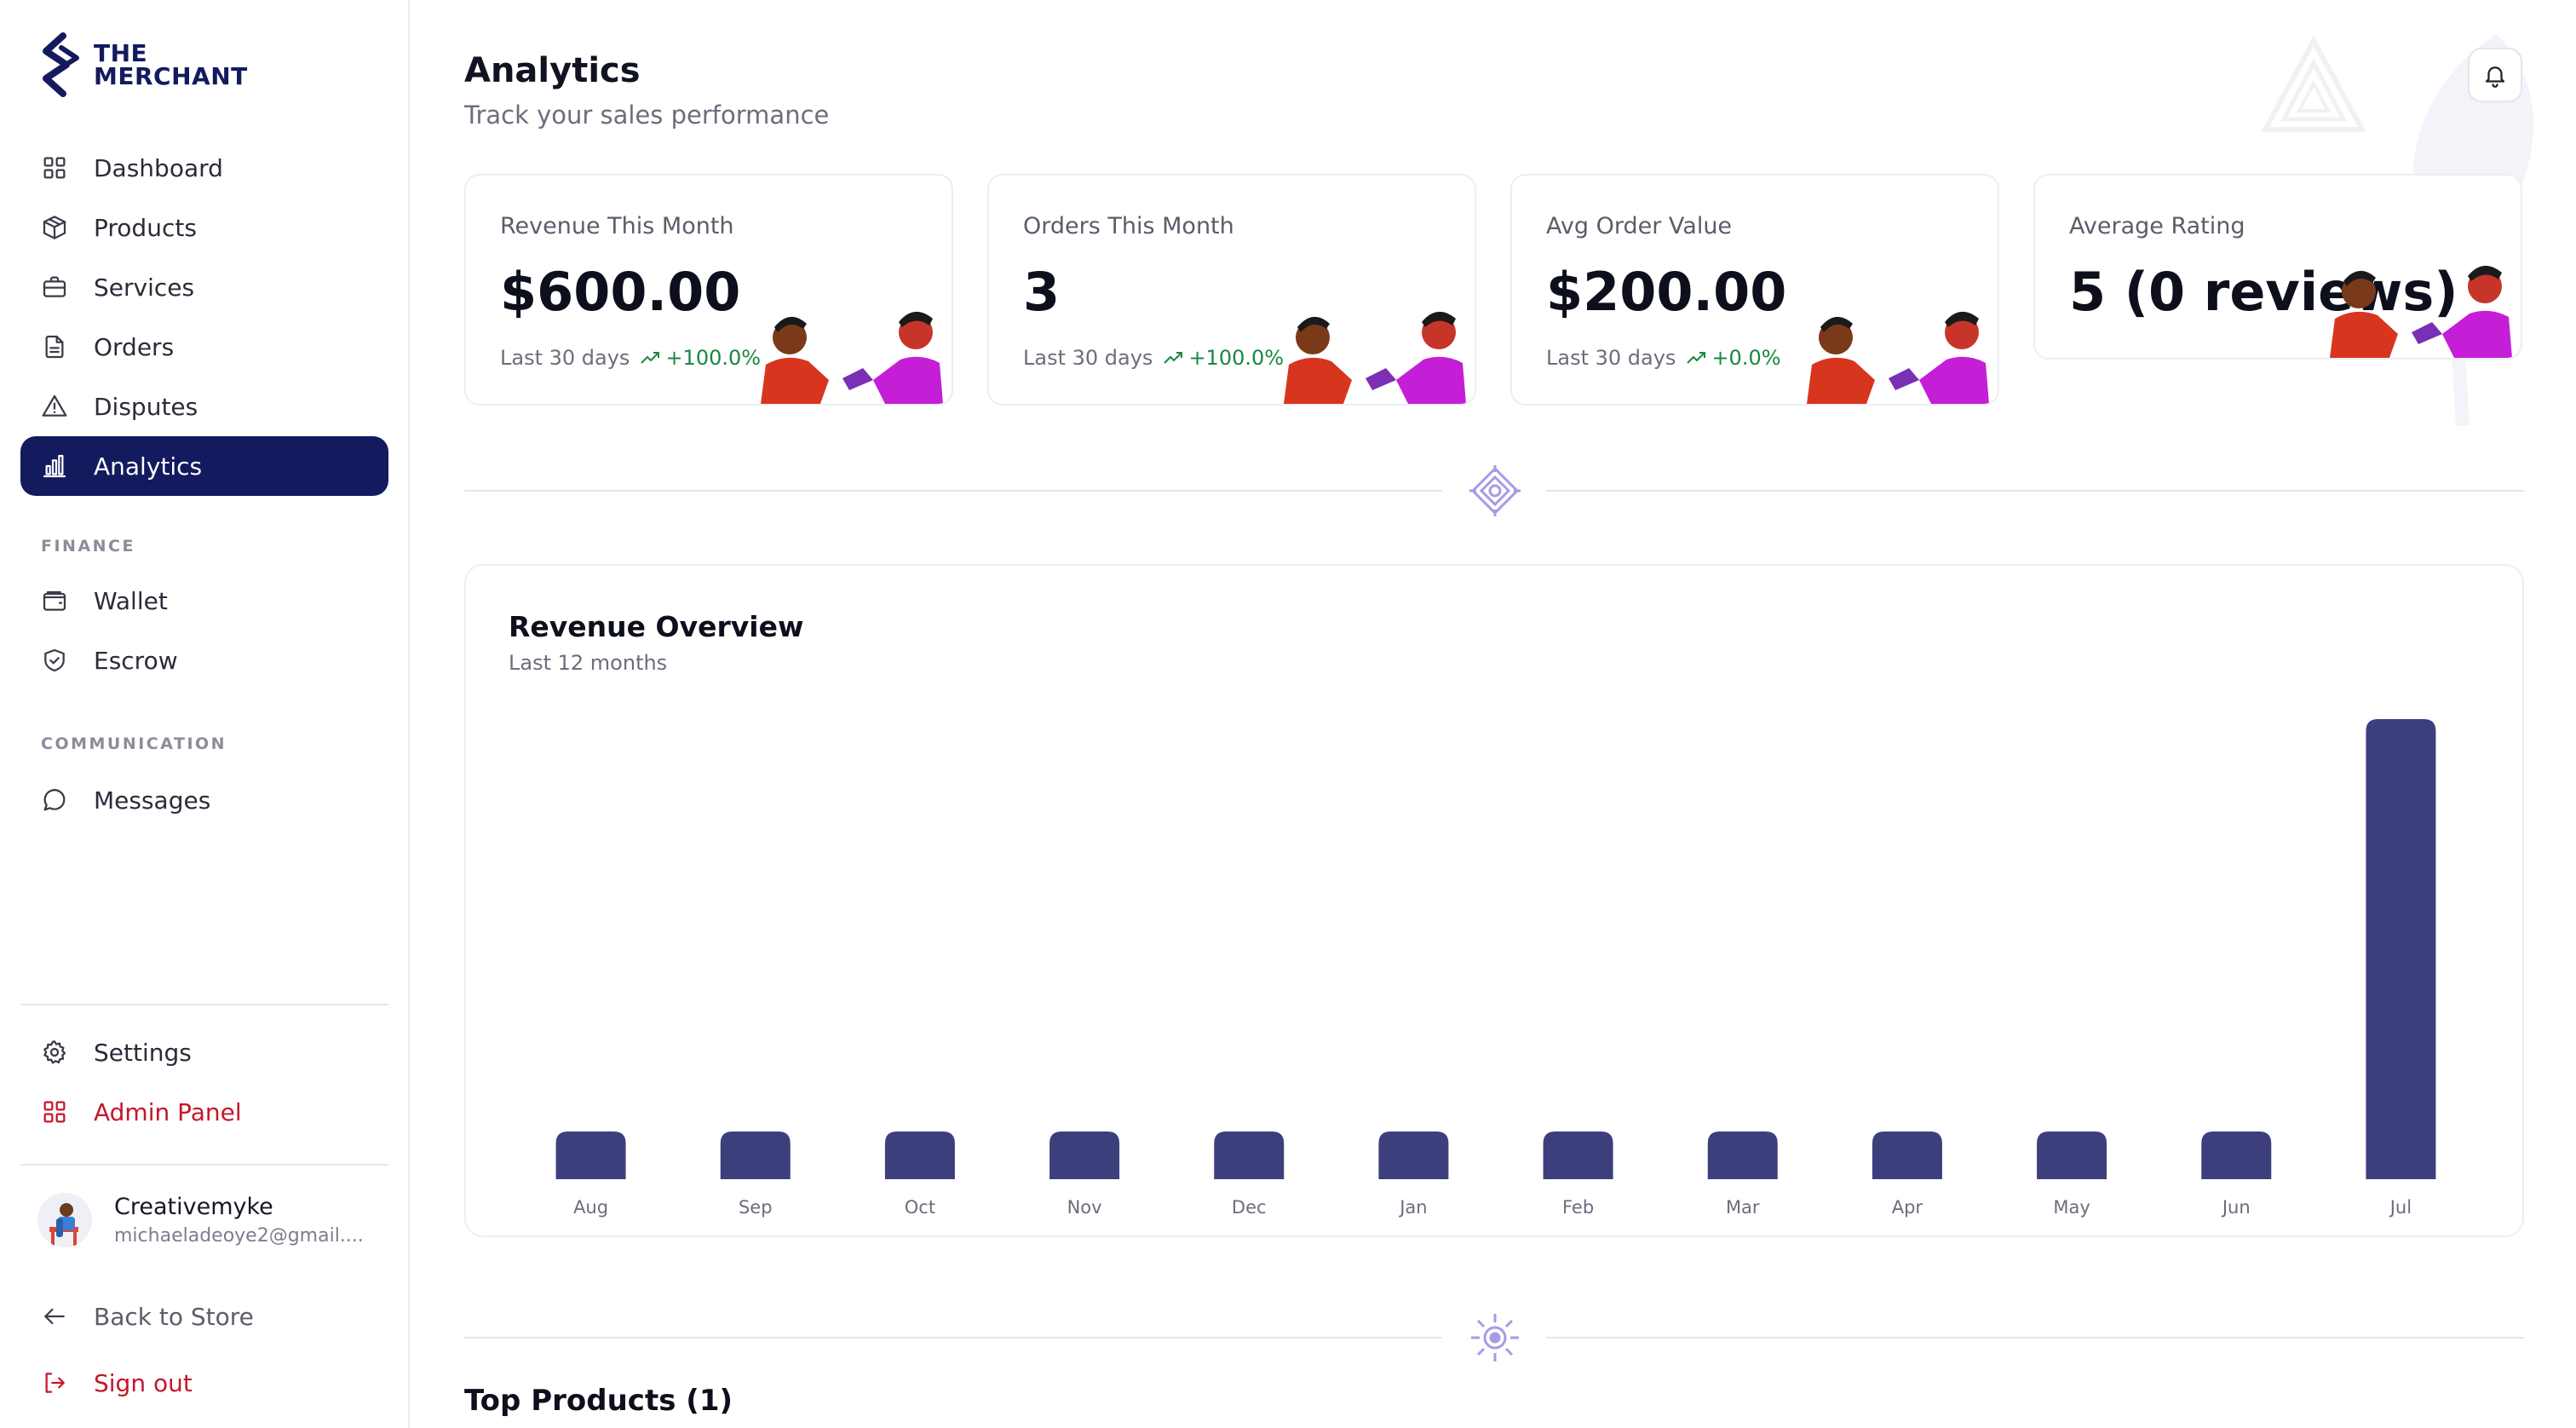 The width and height of the screenshot is (2576, 1428). What do you see at coordinates (755, 1155) in the screenshot?
I see `chart-bar-sep` at bounding box center [755, 1155].